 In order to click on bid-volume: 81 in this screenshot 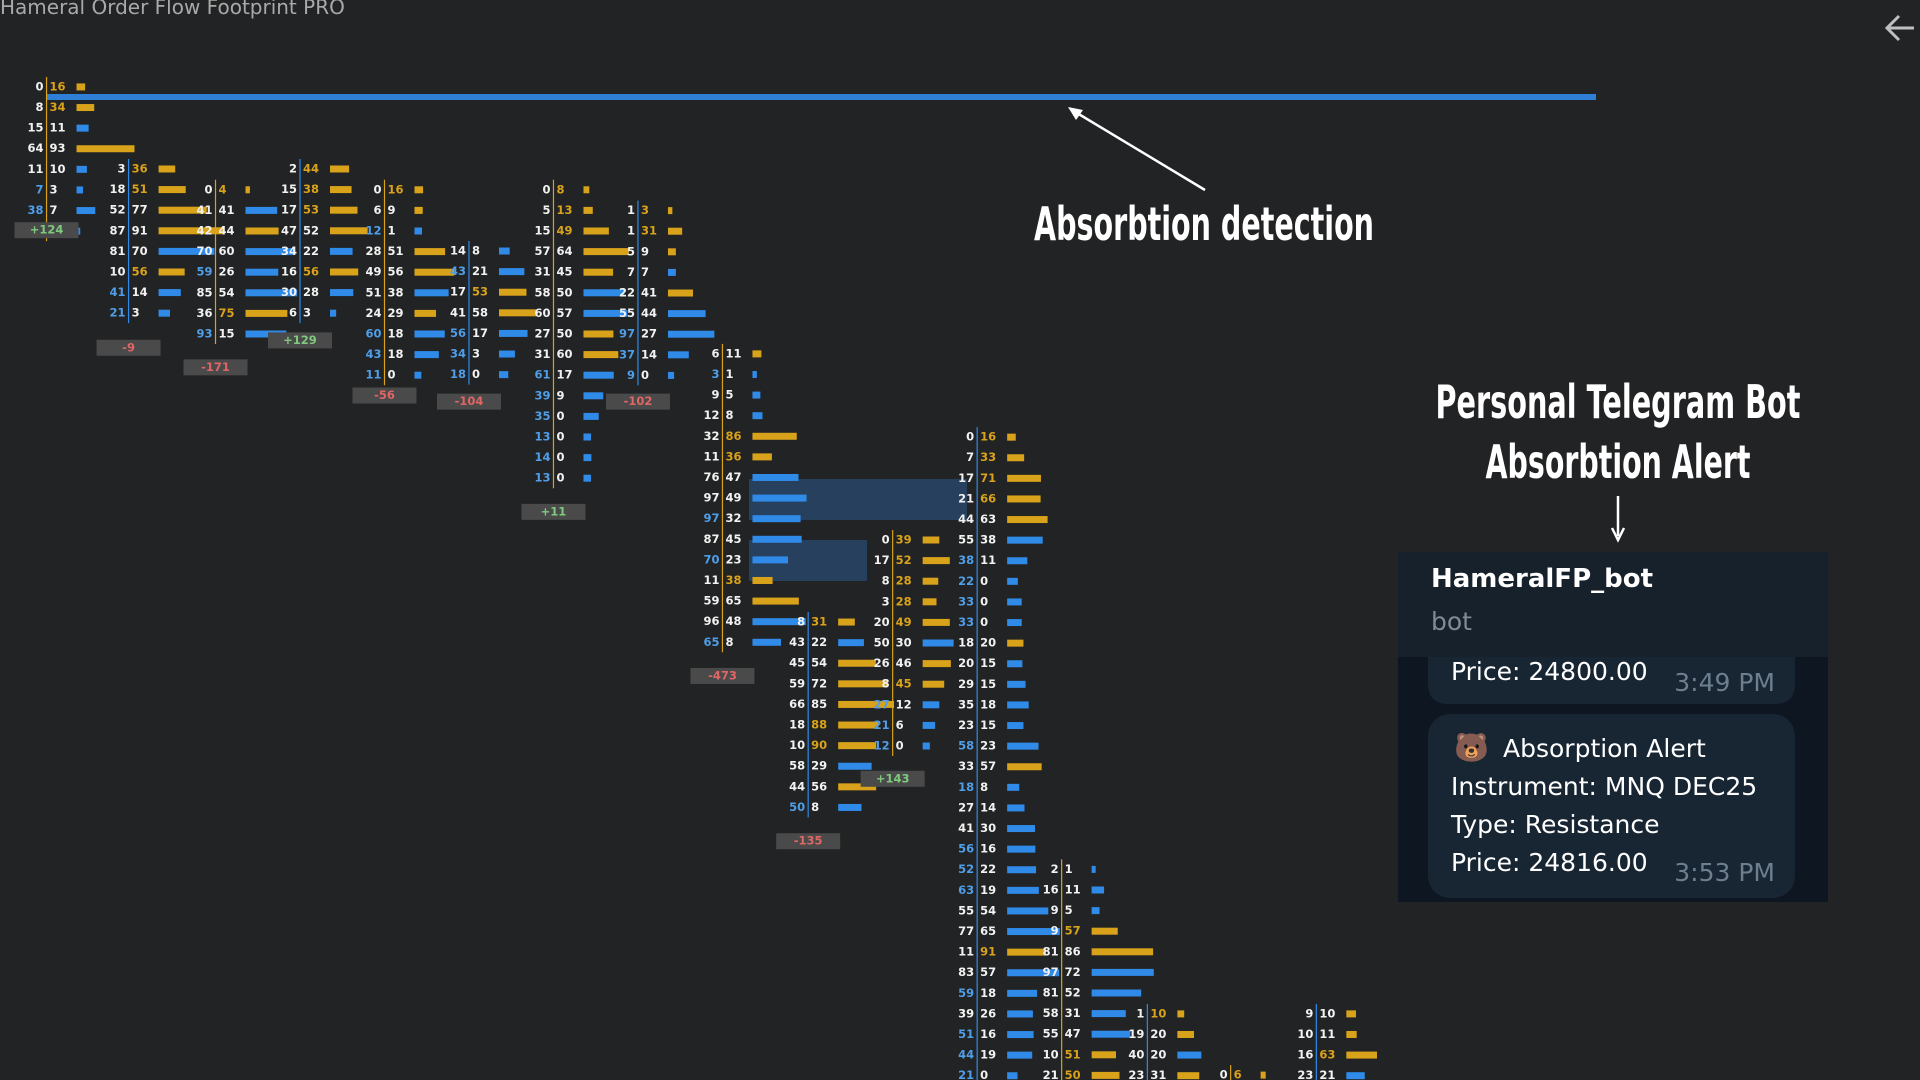, I will do `click(1051, 951)`.